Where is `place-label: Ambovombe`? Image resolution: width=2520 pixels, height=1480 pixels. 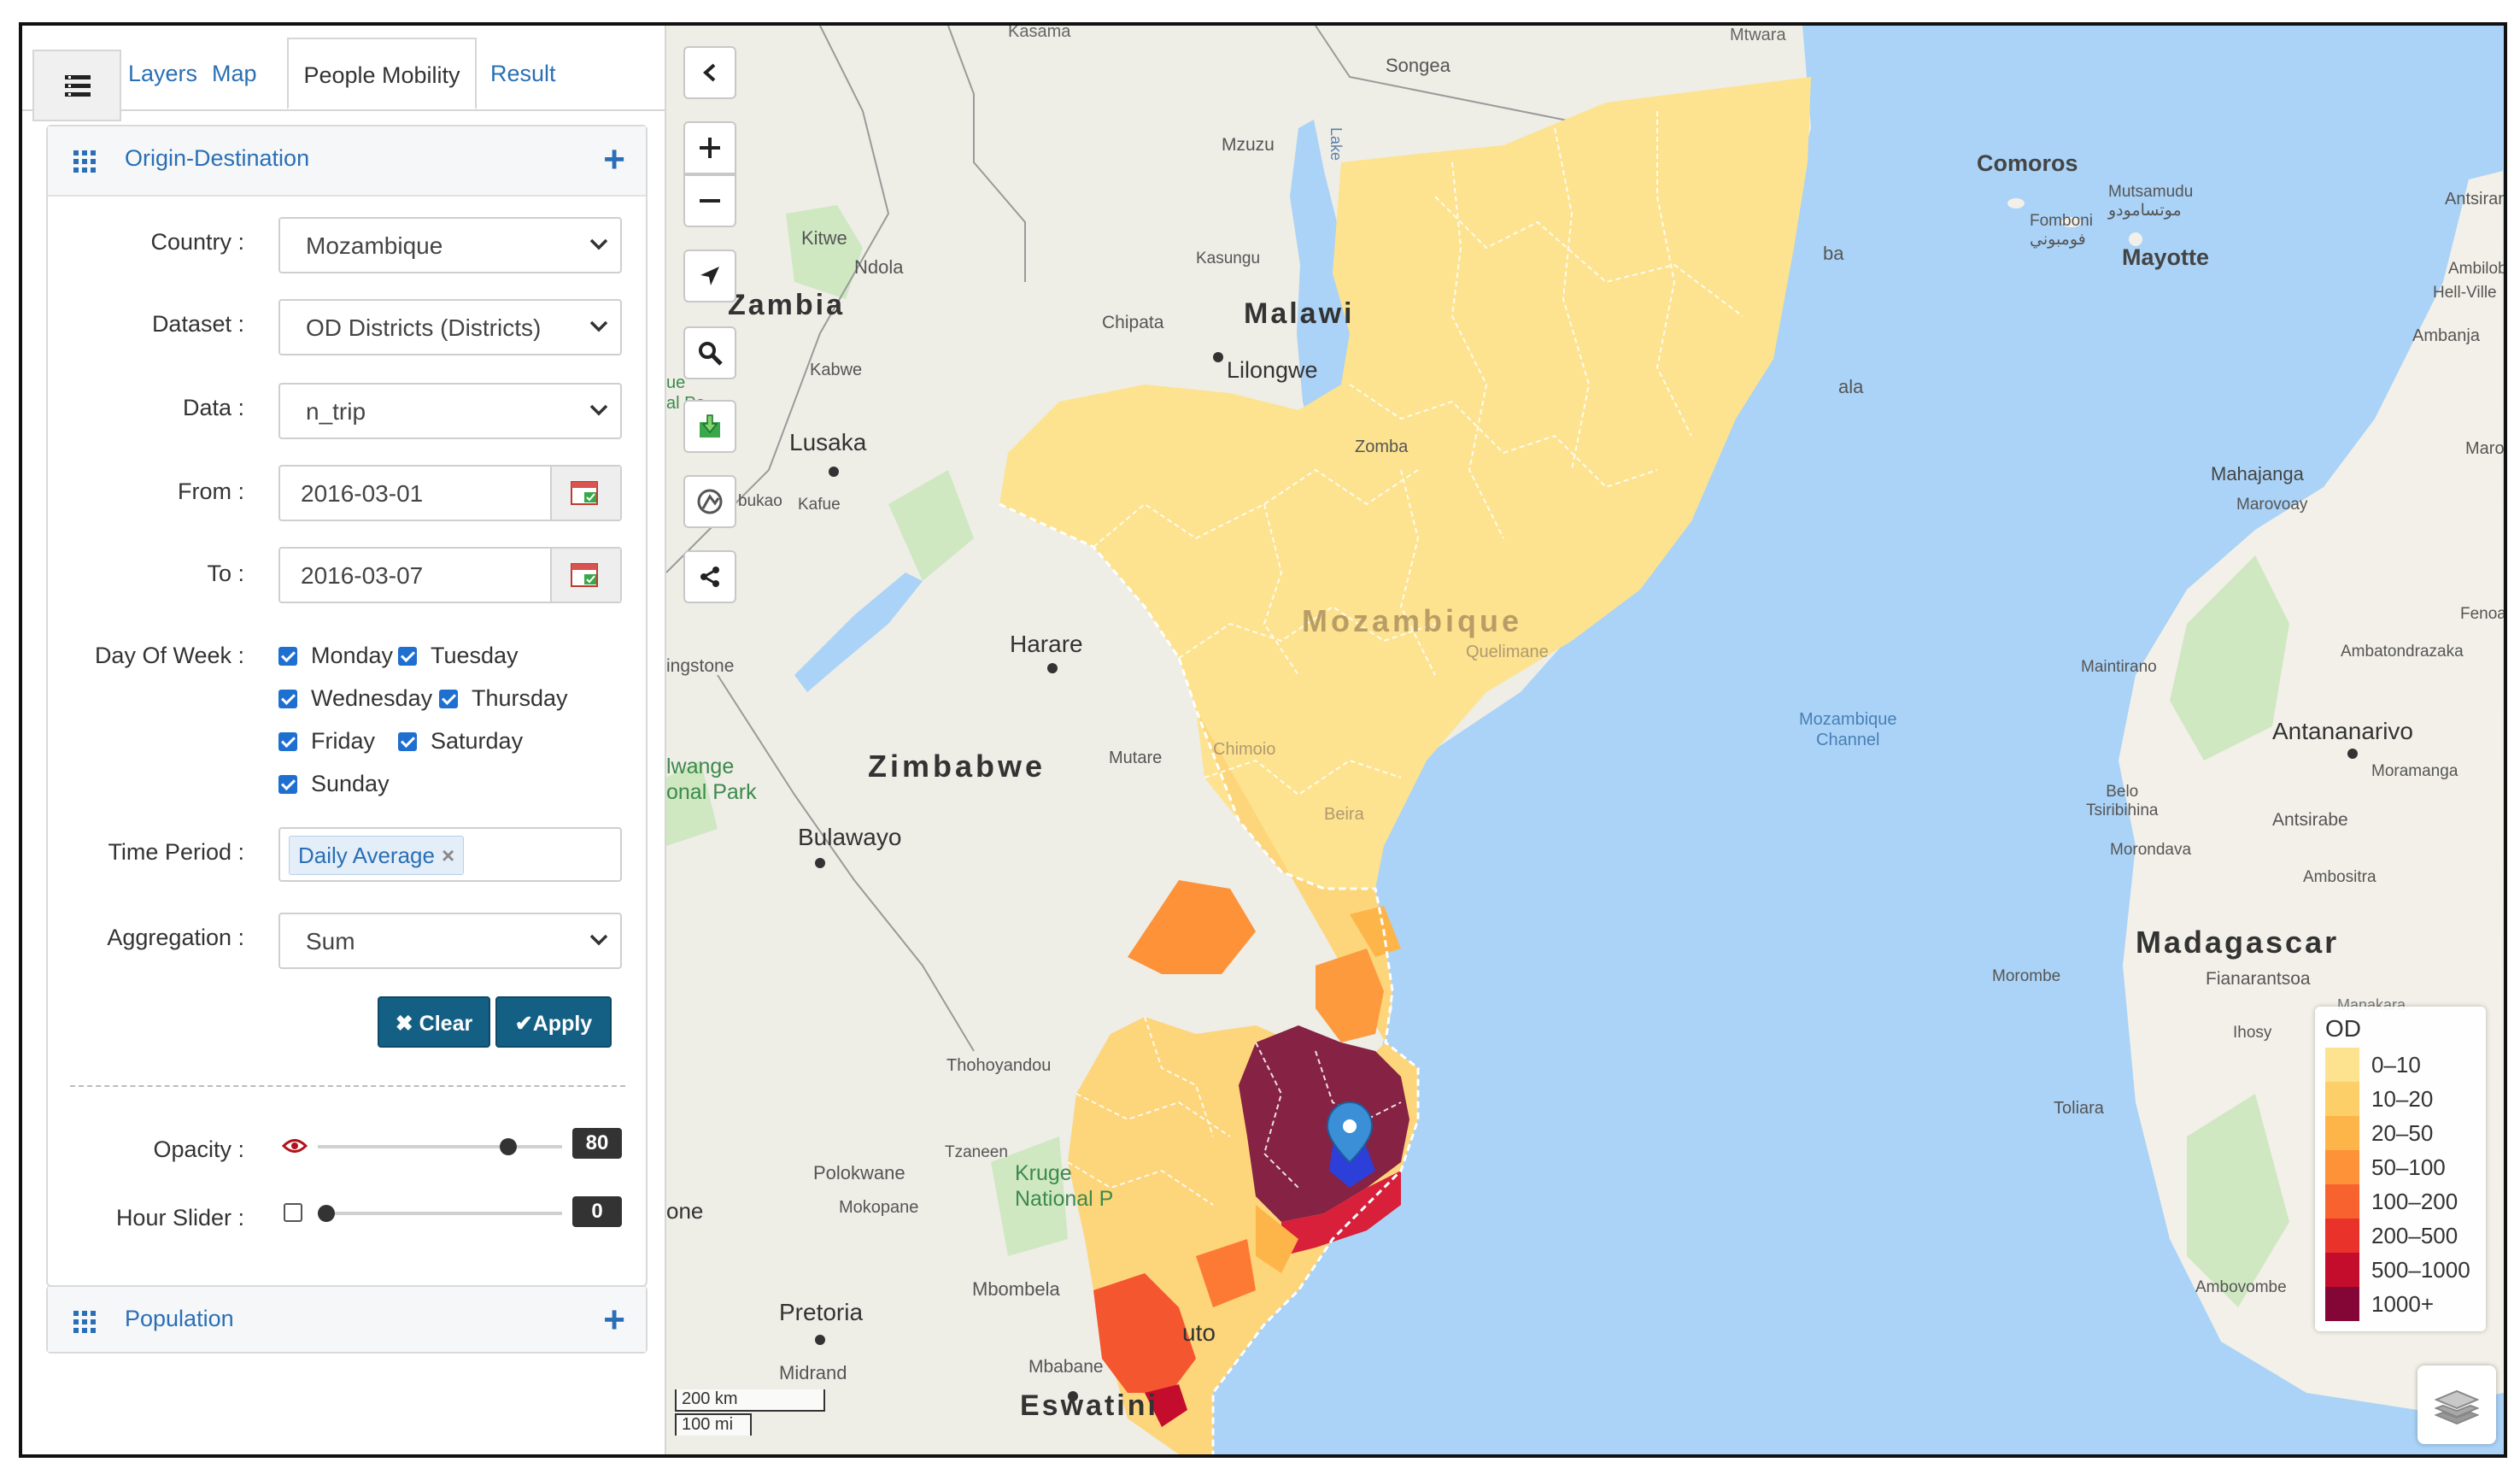
place-label: Ambovombe is located at coordinates (2241, 1287).